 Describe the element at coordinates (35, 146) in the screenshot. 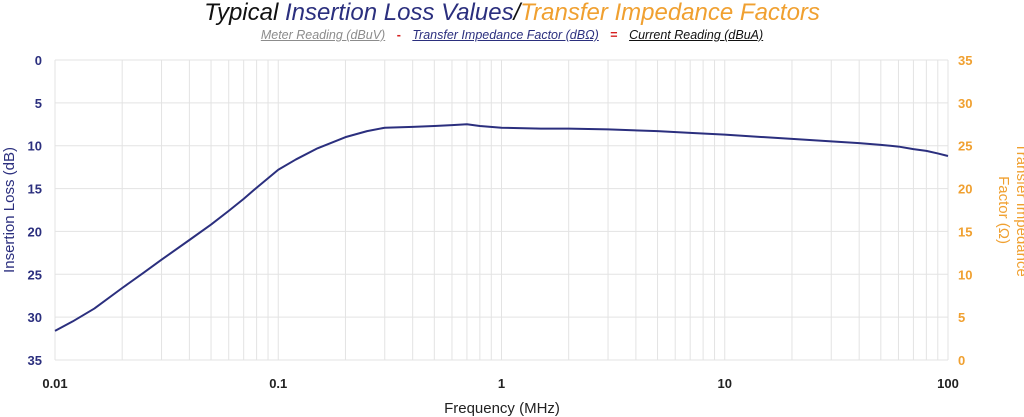

I see `y-tick-label-10: 10` at that location.